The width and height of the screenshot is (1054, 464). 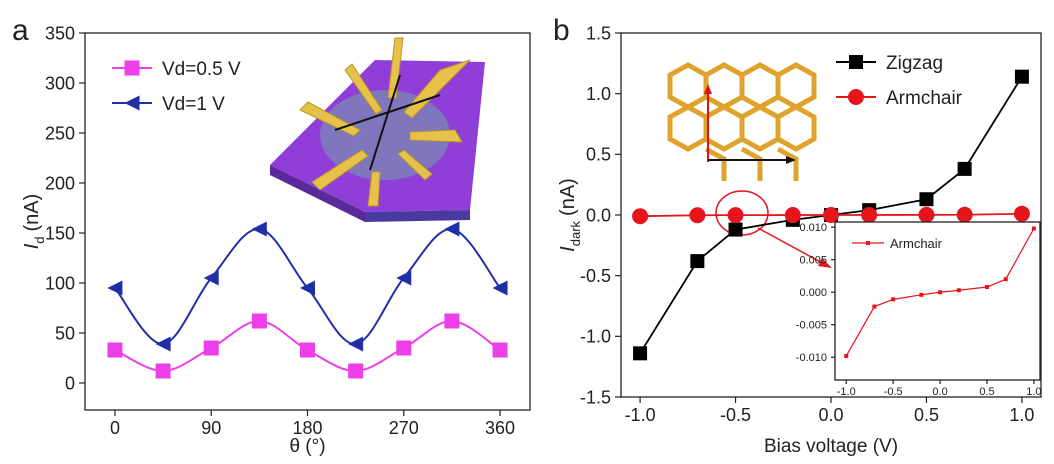 What do you see at coordinates (811, 358) in the screenshot?
I see `y-tick-label: -0.010` at bounding box center [811, 358].